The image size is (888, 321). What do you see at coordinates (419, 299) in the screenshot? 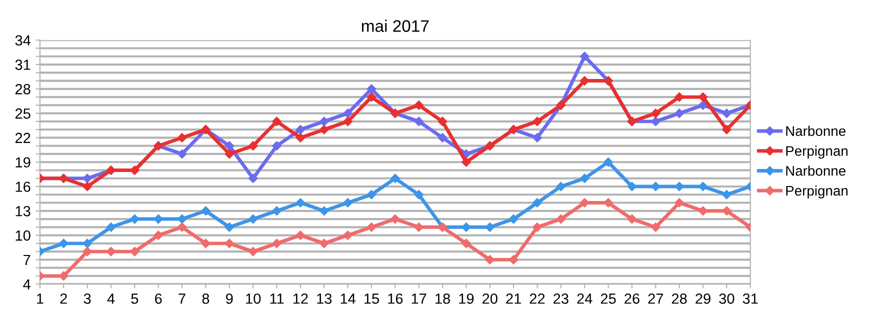
I see `x-tick-label: 17` at bounding box center [419, 299].